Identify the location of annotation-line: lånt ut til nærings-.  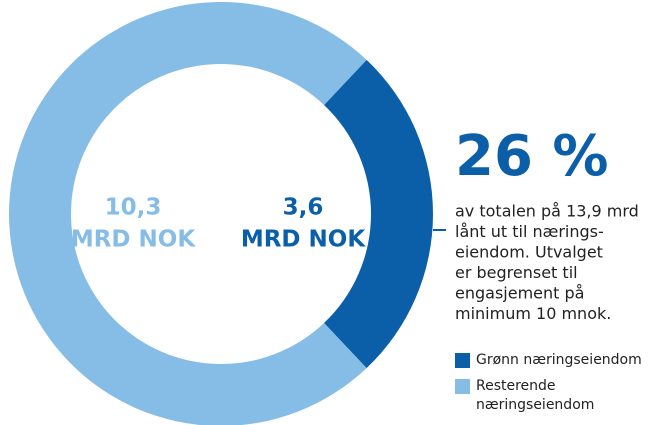
(529, 231).